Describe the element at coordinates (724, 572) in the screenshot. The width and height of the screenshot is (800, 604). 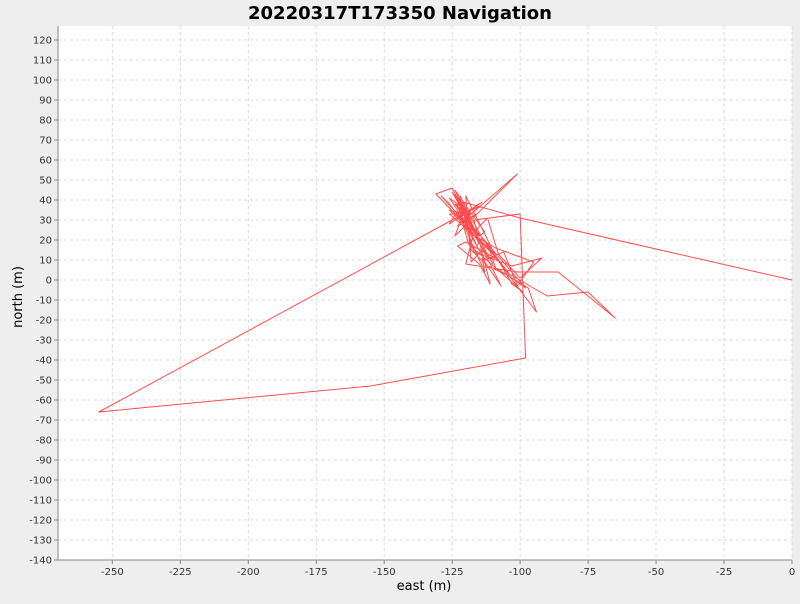
I see `x-tick-label: -25` at that location.